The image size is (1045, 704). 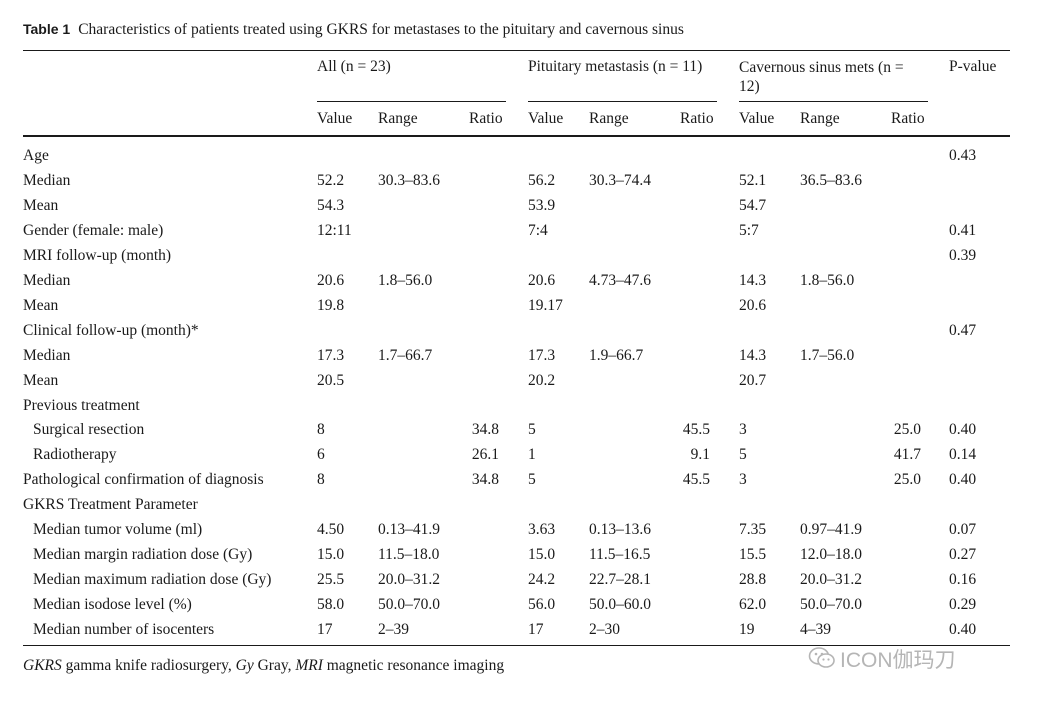 What do you see at coordinates (532, 455) in the screenshot?
I see `table-cell: 1` at bounding box center [532, 455].